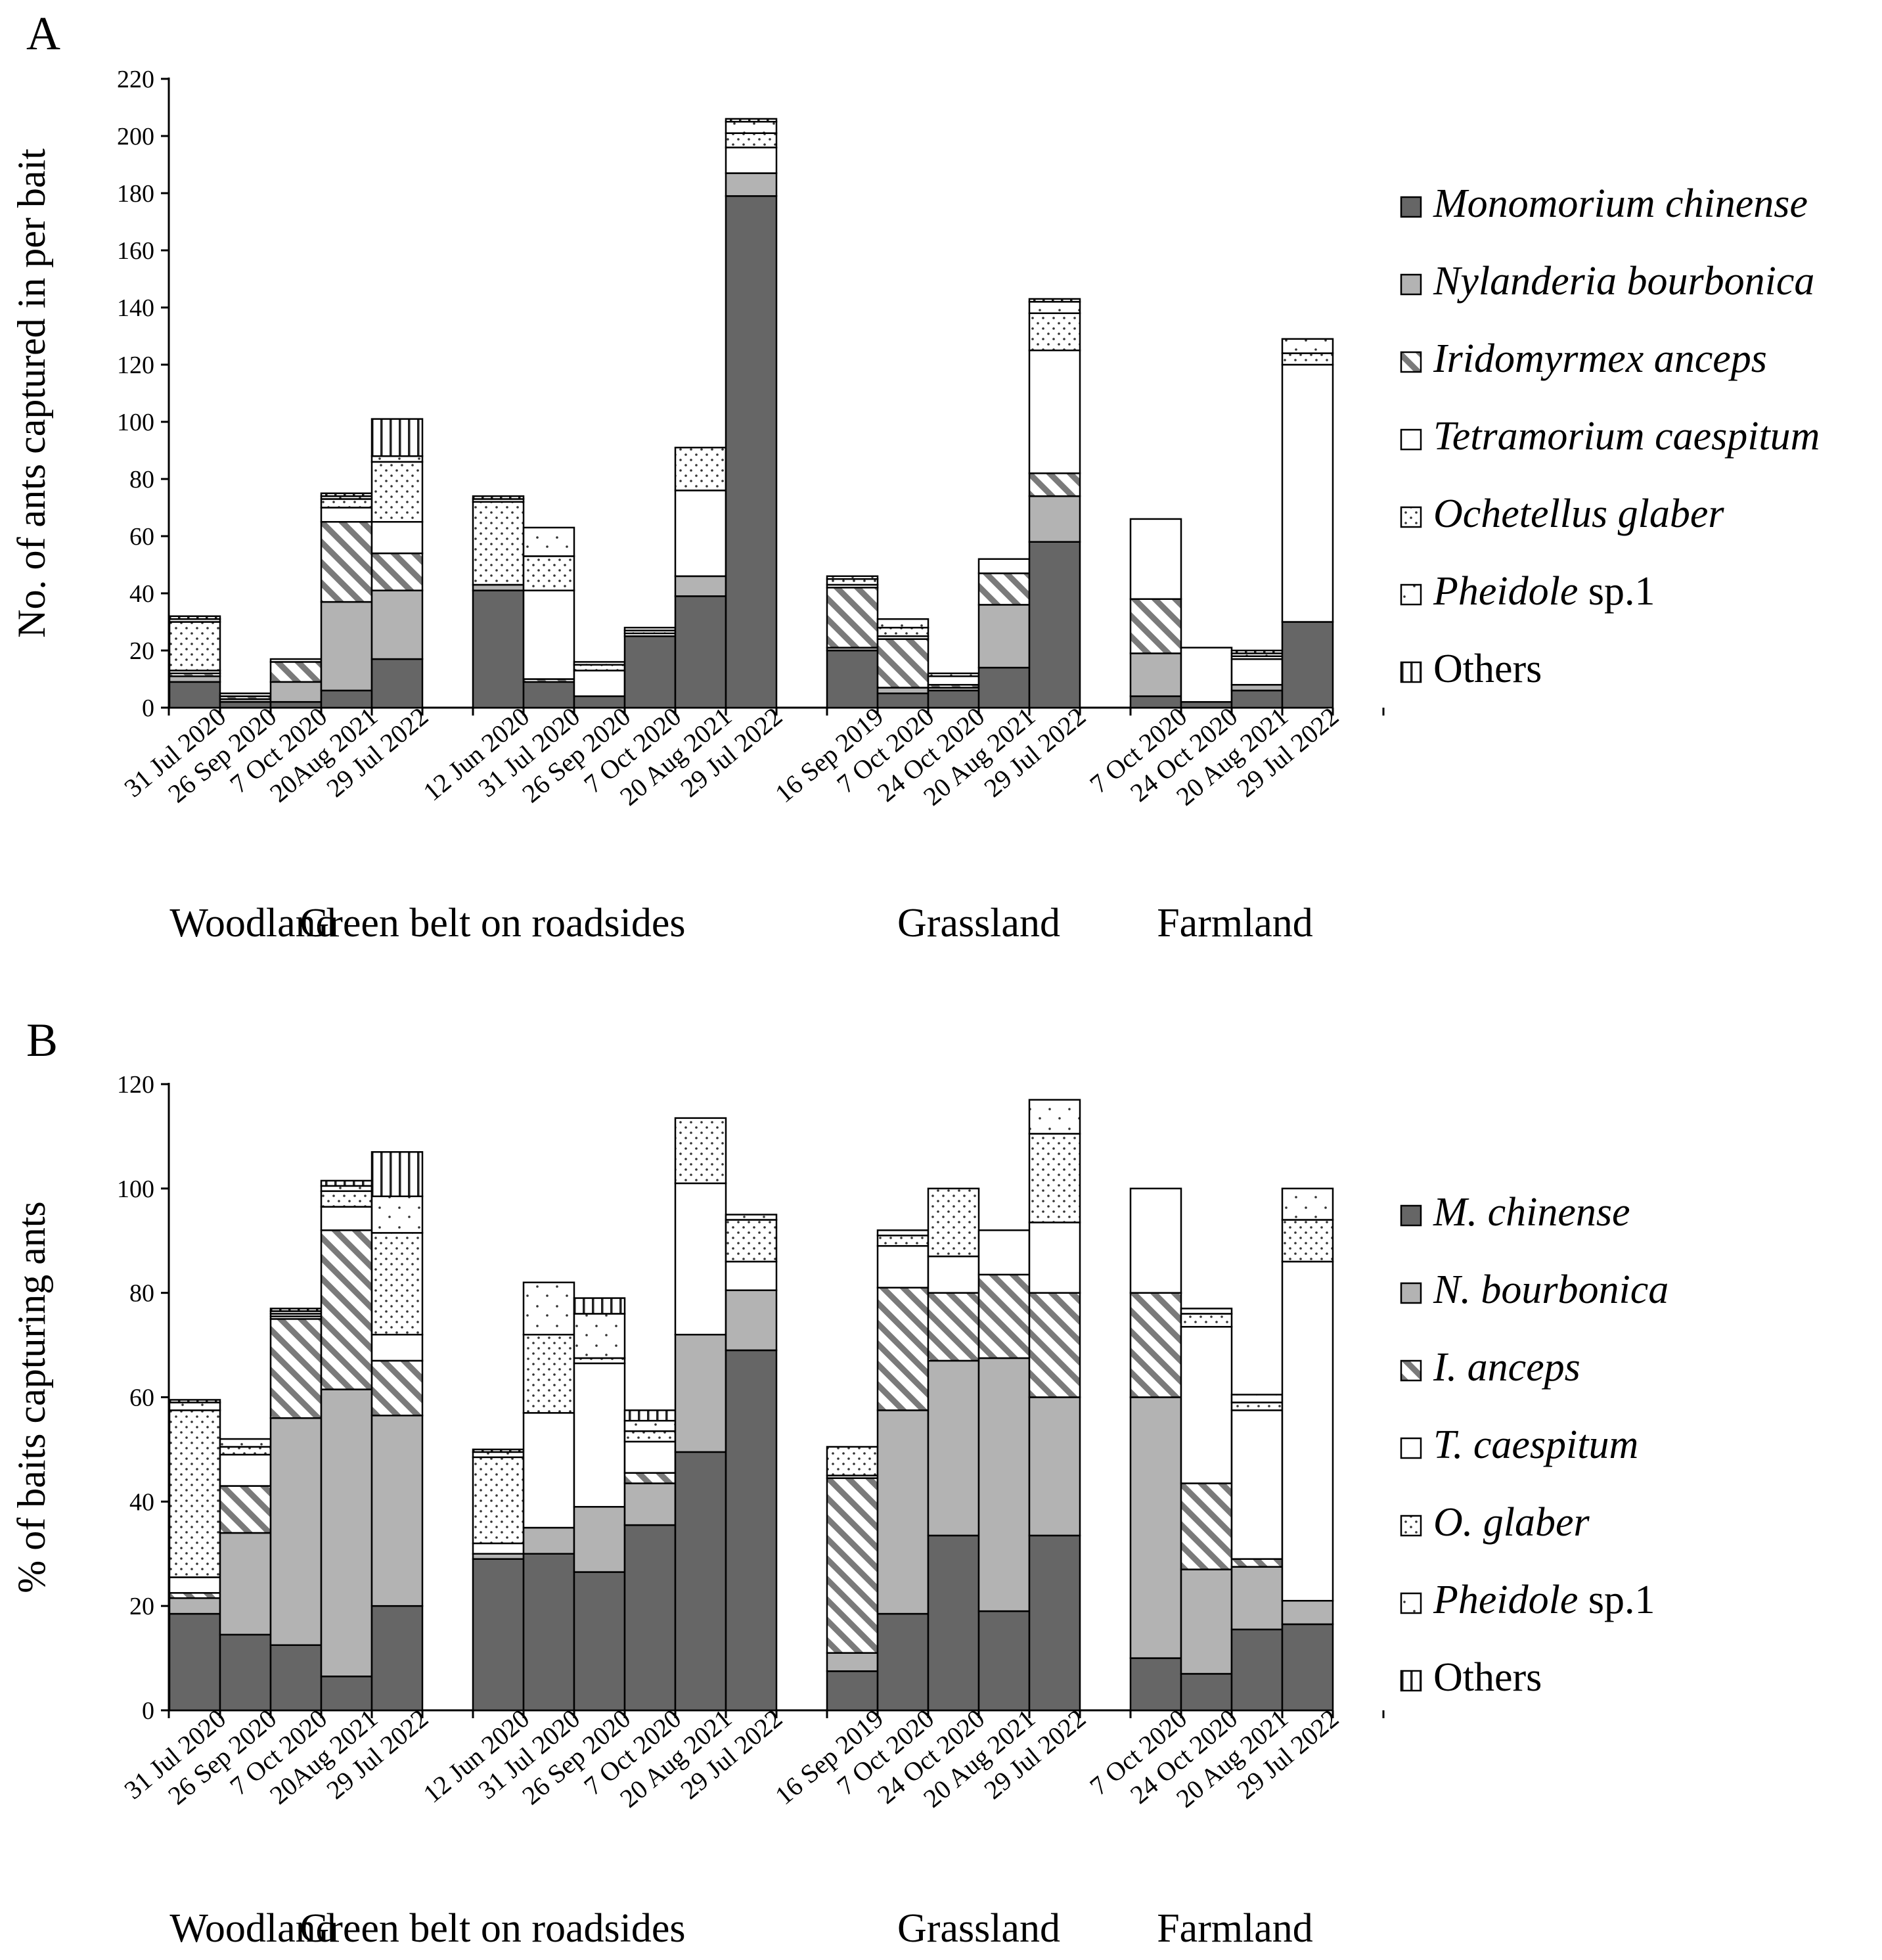 The image size is (1882, 1960). What do you see at coordinates (1620, 203) in the screenshot?
I see `legend-label: Monomorium chinense` at bounding box center [1620, 203].